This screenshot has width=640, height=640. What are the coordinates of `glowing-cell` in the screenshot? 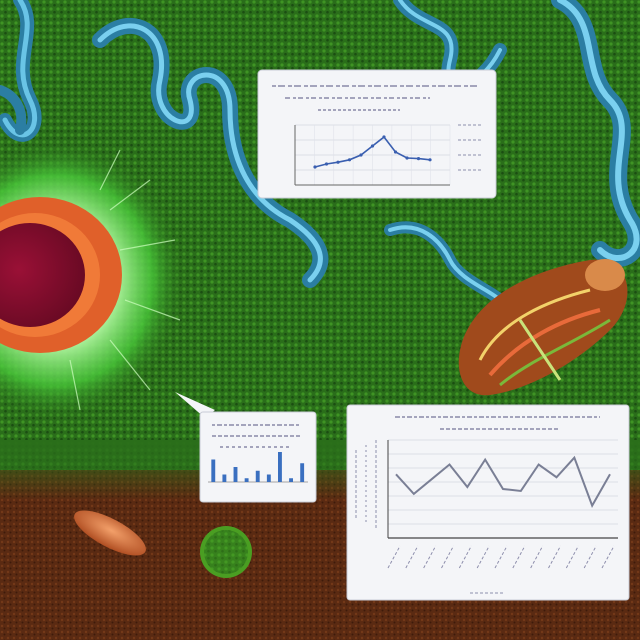 It's located at (92, 280).